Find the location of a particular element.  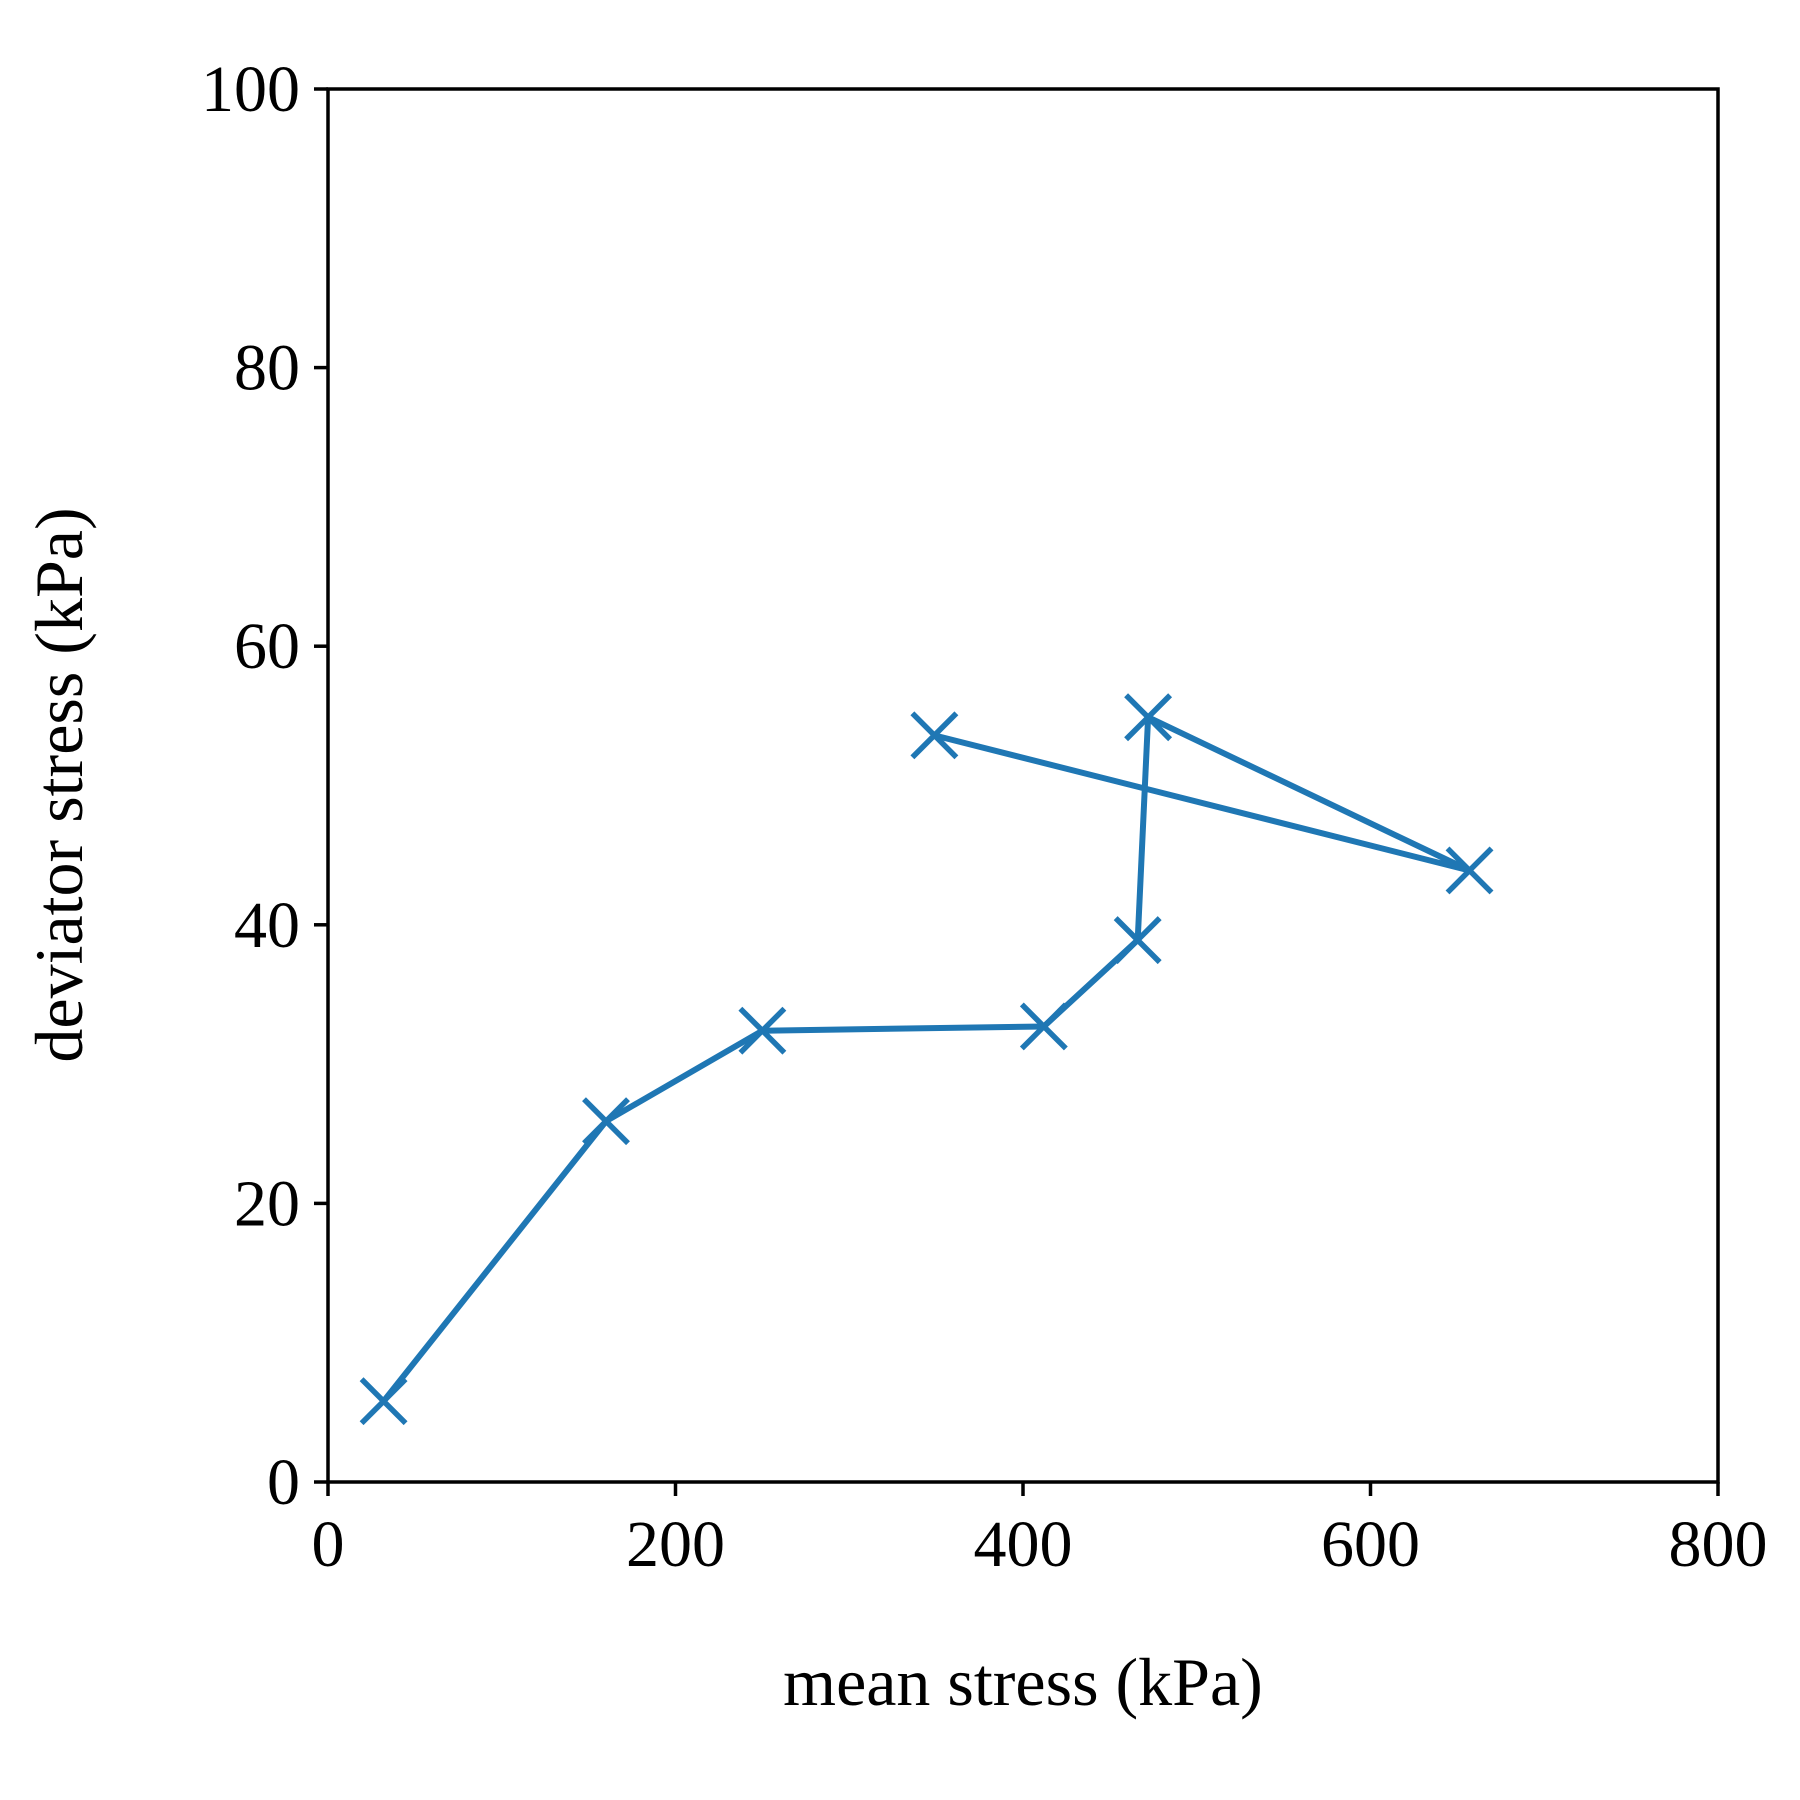

y-axis-label: deviator stress (kPa) is located at coordinates (59, 784).